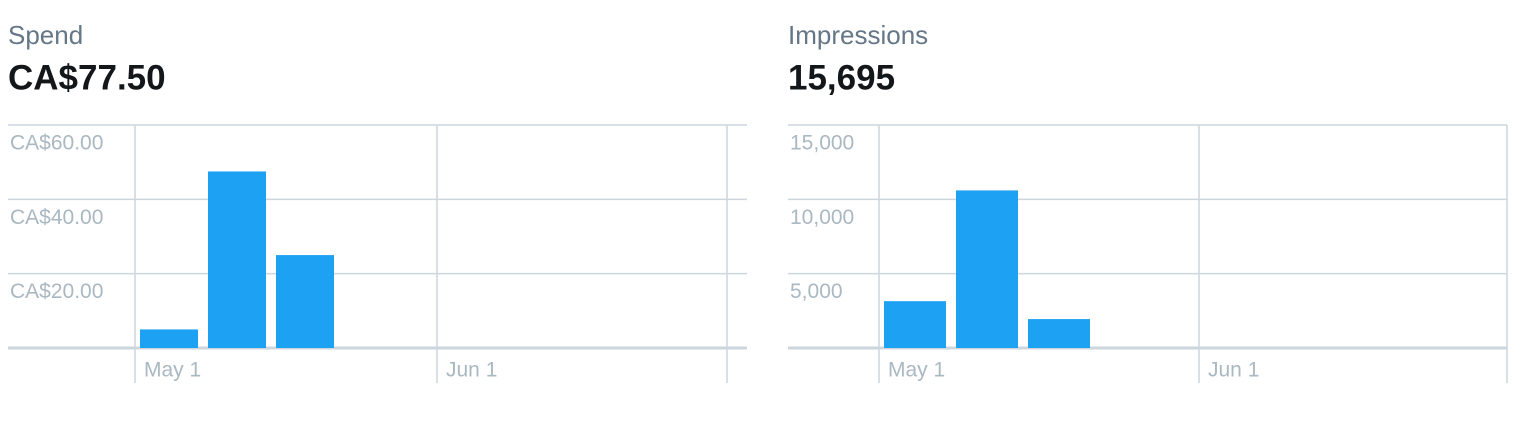  I want to click on y-tick-label: CA$60.00, so click(56, 143).